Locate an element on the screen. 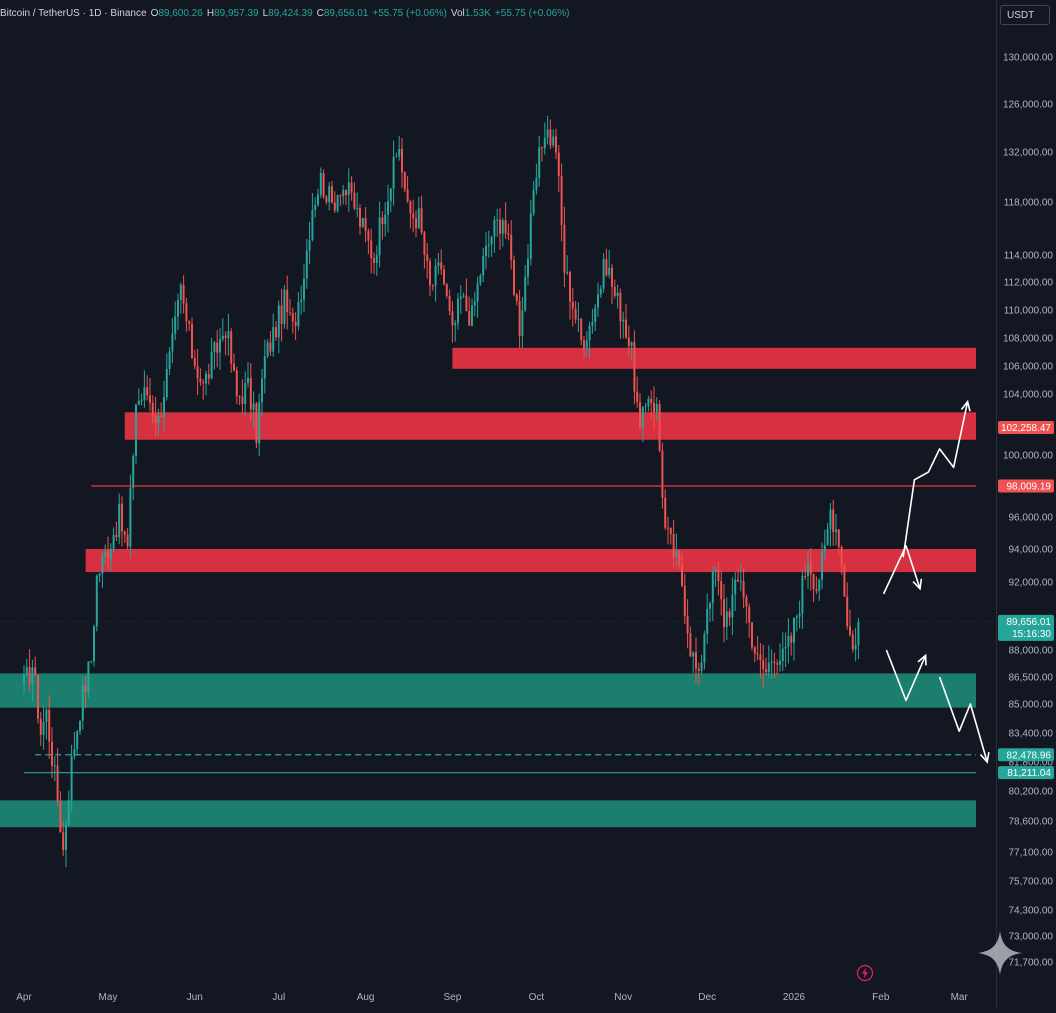 This screenshot has height=1013, width=1056. time-tick-label: 2026 is located at coordinates (794, 997).